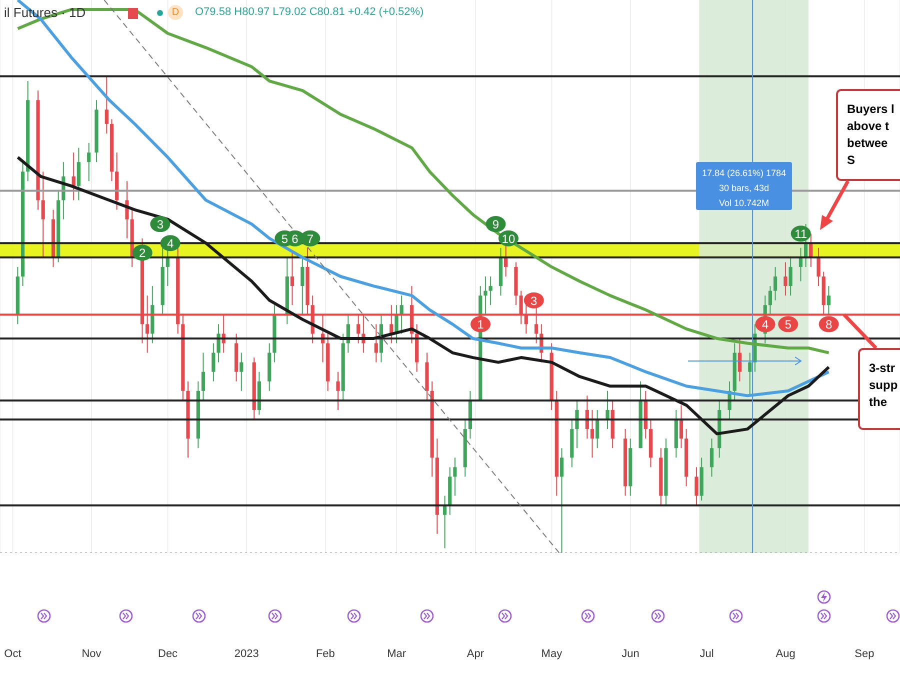 The width and height of the screenshot is (900, 675). I want to click on x-tick-label: Aug, so click(786, 654).